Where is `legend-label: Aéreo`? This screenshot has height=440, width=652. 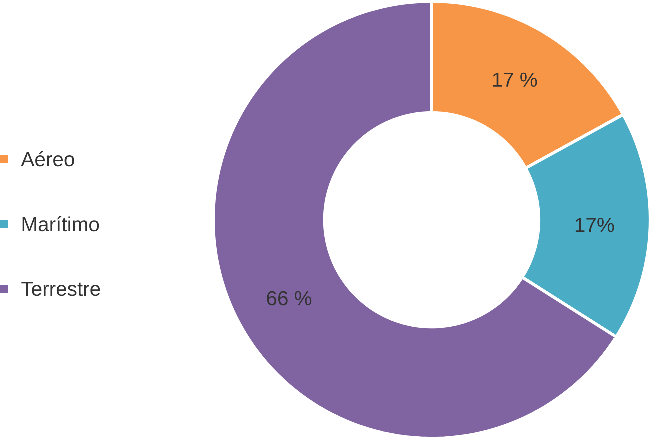 legend-label: Aéreo is located at coordinates (47, 159).